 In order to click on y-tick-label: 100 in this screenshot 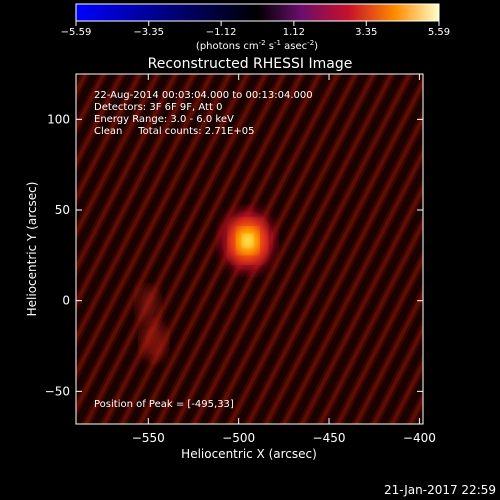, I will do `click(58, 119)`.